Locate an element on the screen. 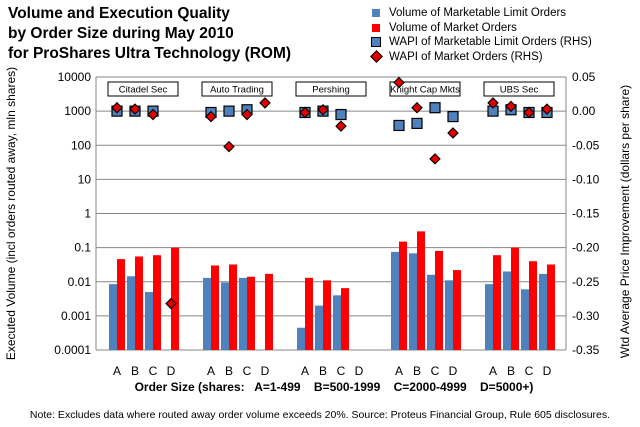 The width and height of the screenshot is (640, 427). group-label-4: UBS Sec is located at coordinates (519, 90).